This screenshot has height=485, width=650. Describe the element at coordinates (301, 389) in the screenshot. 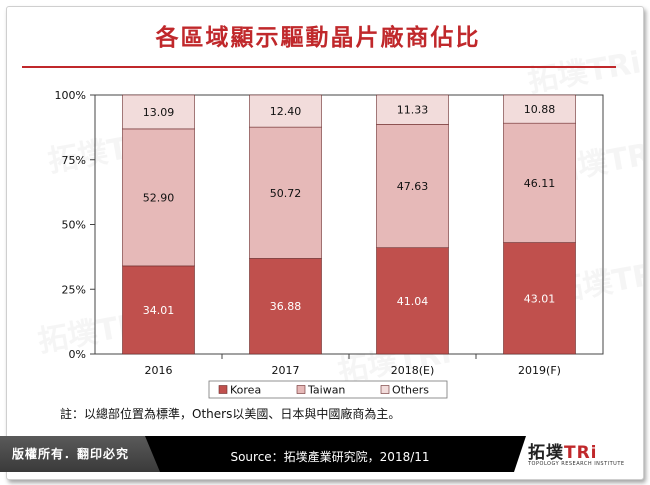

I see `legend-swatch-taiwan` at that location.